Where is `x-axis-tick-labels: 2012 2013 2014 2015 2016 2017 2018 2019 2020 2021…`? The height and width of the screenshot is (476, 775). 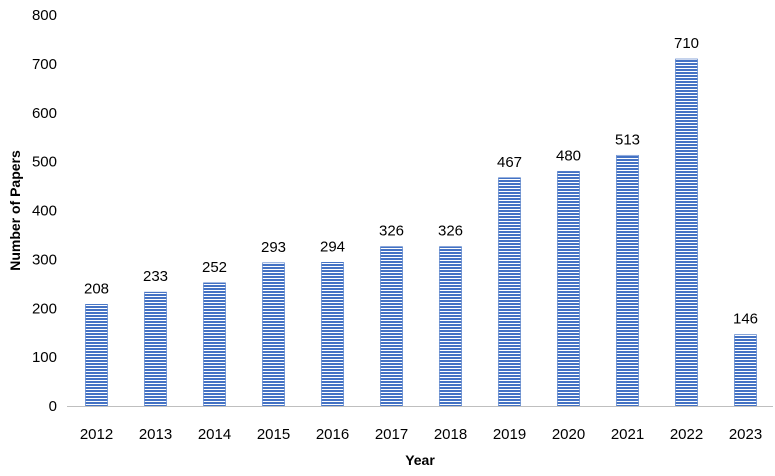
x-axis-tick-labels: 2012 2013 2014 2015 2016 2017 2018 2019 2020 2021… is located at coordinates (421, 434).